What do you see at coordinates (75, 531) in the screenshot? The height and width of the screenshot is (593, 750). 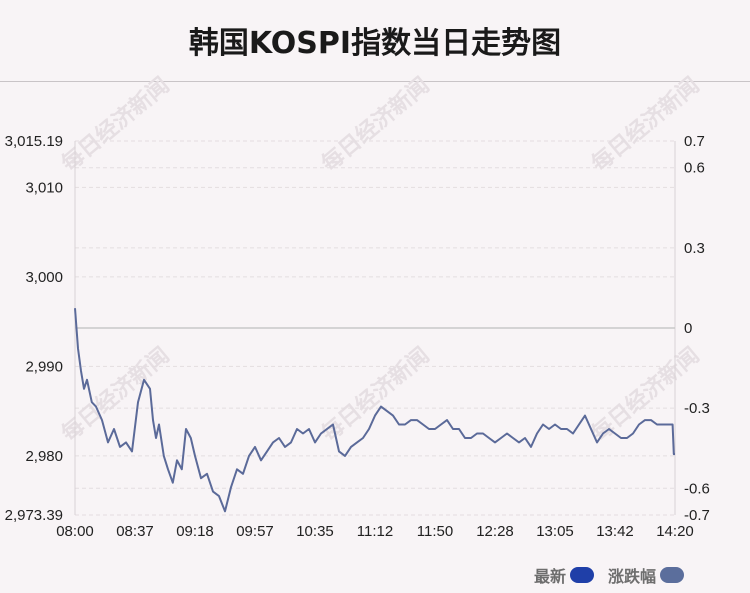 I see `x-tick-label-0: 08:00` at bounding box center [75, 531].